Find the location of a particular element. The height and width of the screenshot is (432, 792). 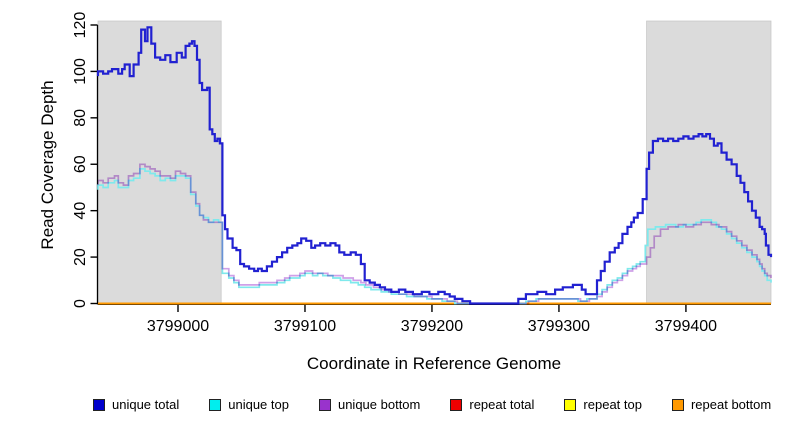

legend-item-unique-top: unique top is located at coordinates (249, 404).